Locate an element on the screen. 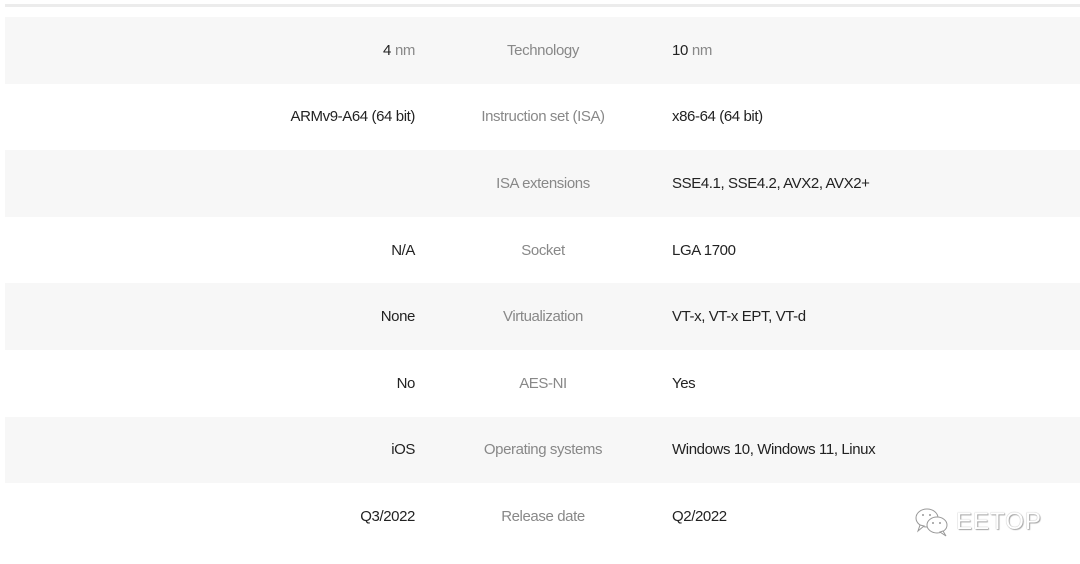 The height and width of the screenshot is (564, 1080). row-label: AES-NI is located at coordinates (543, 383).